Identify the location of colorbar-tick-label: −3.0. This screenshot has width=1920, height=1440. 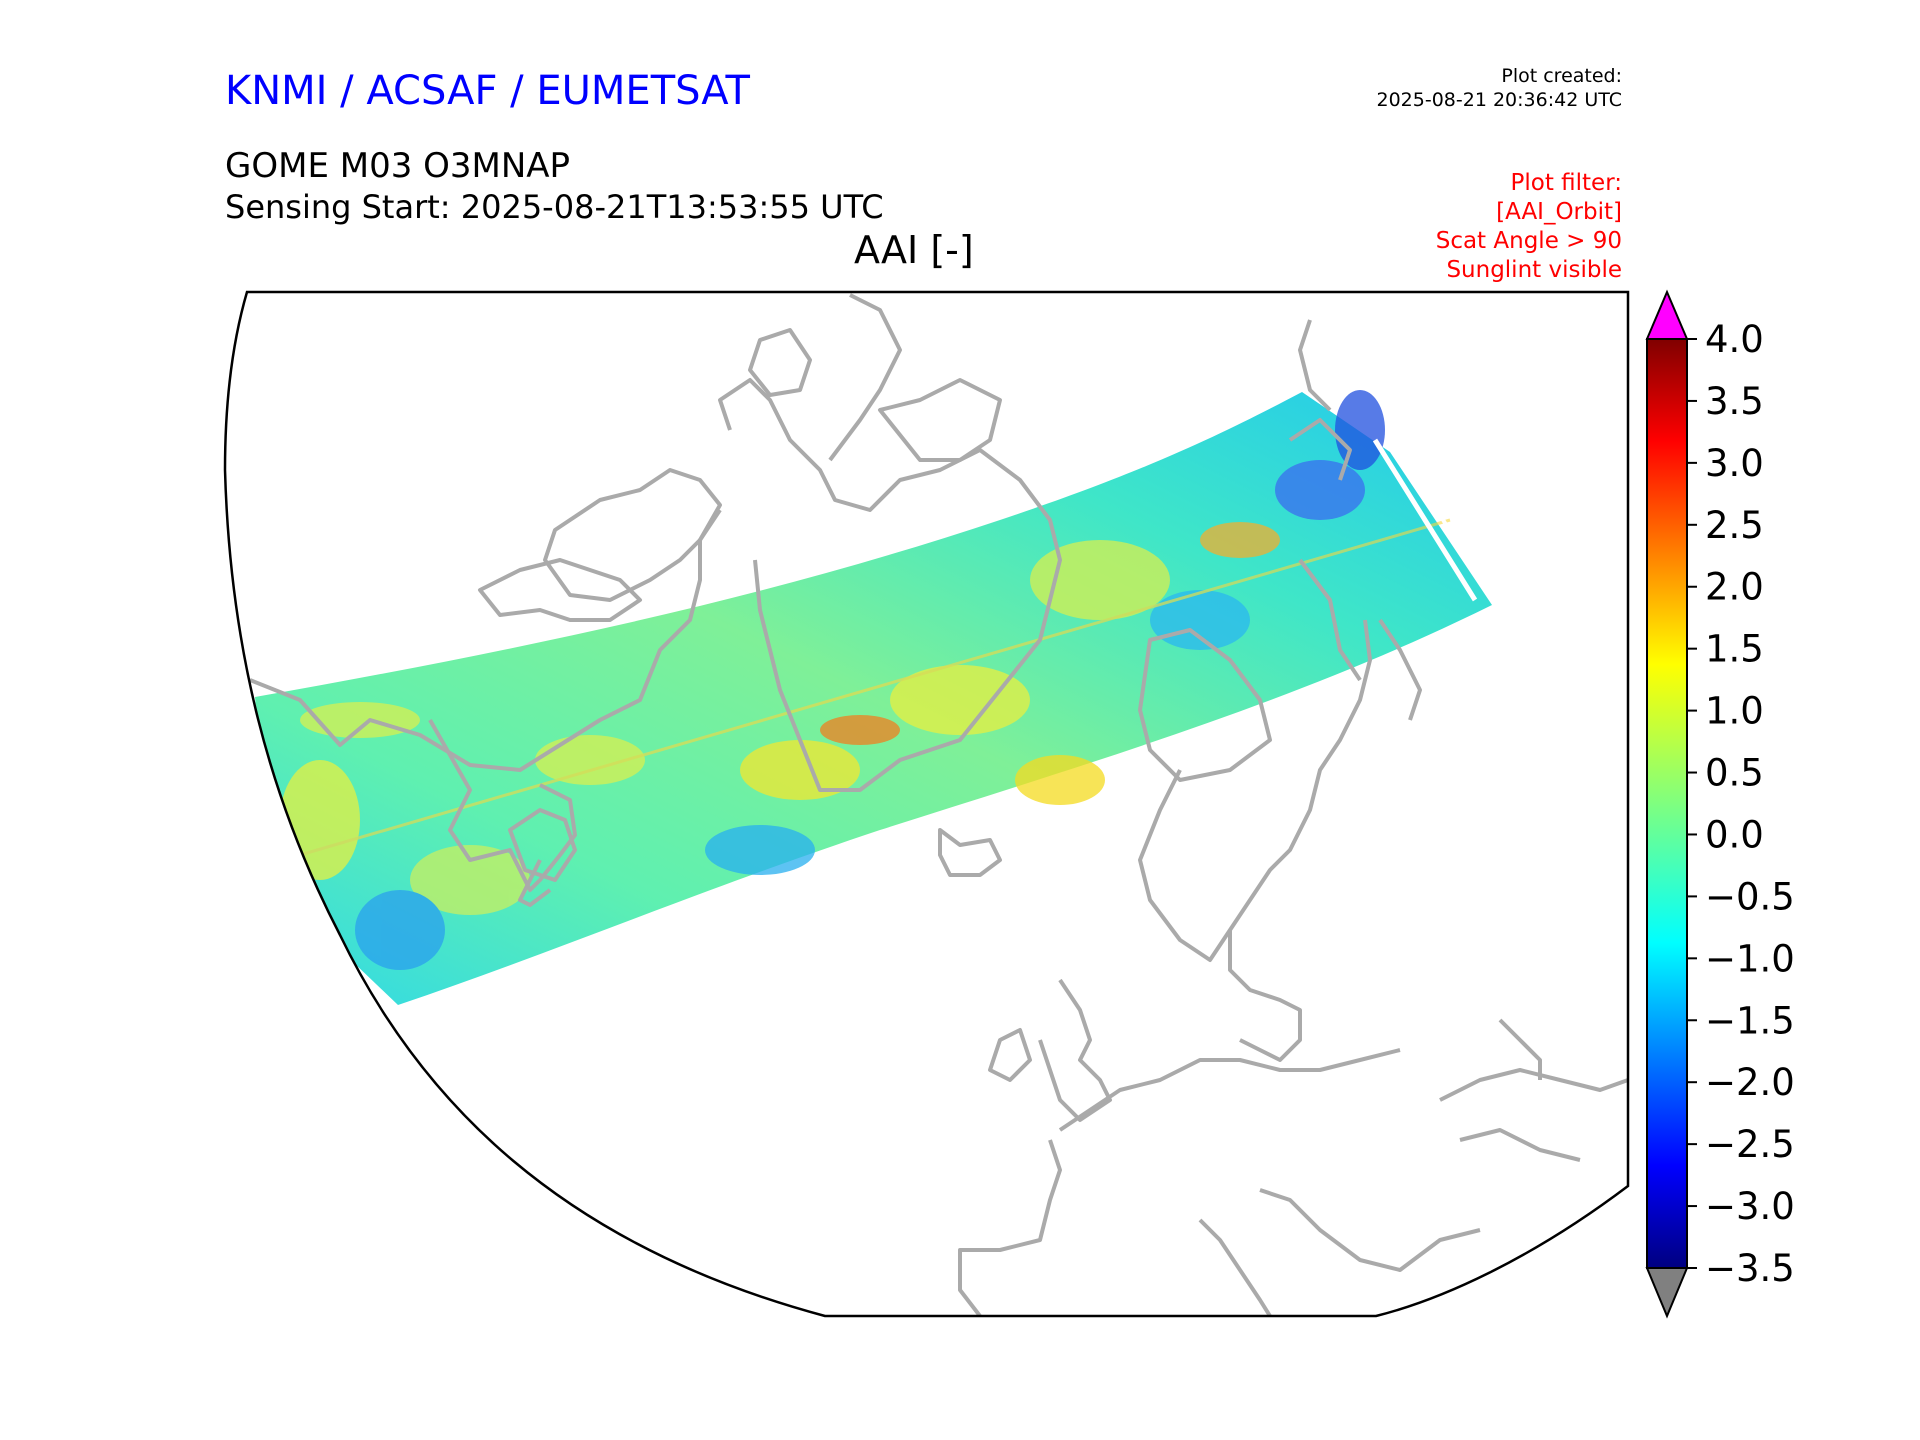
(1750, 1206).